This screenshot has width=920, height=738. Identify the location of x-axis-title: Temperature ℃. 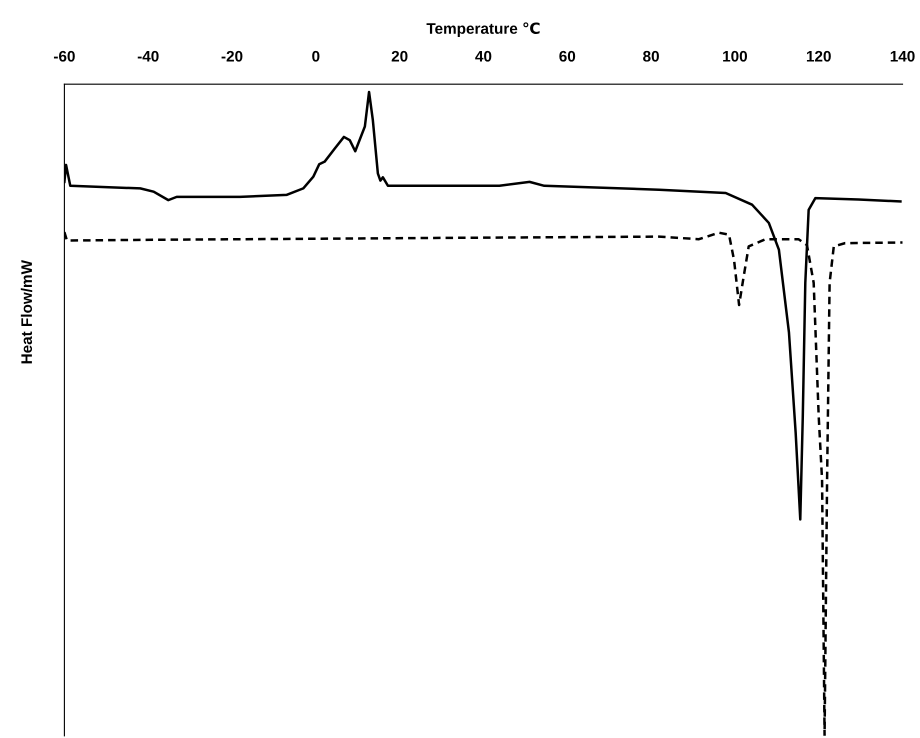
(483, 29).